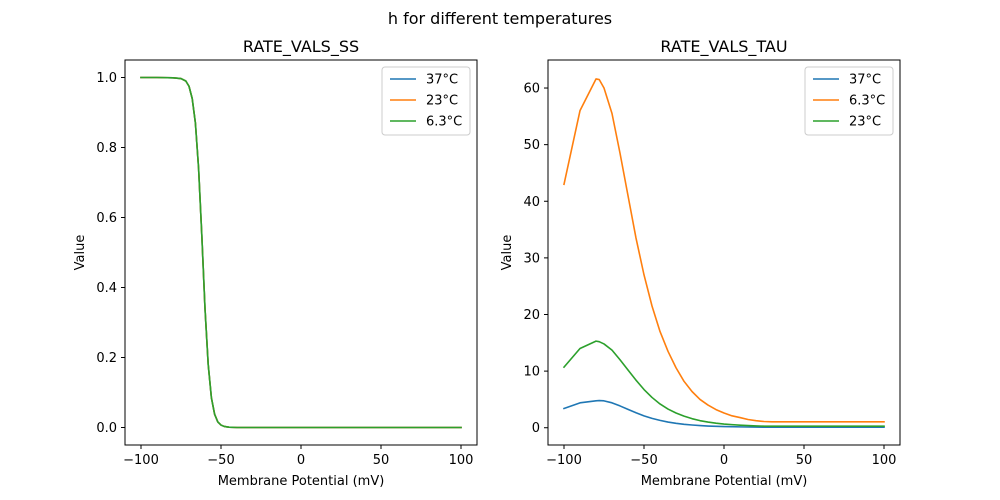 The height and width of the screenshot is (500, 1000). What do you see at coordinates (723, 47) in the screenshot?
I see `chart-title: RATE_VALS_TAU` at bounding box center [723, 47].